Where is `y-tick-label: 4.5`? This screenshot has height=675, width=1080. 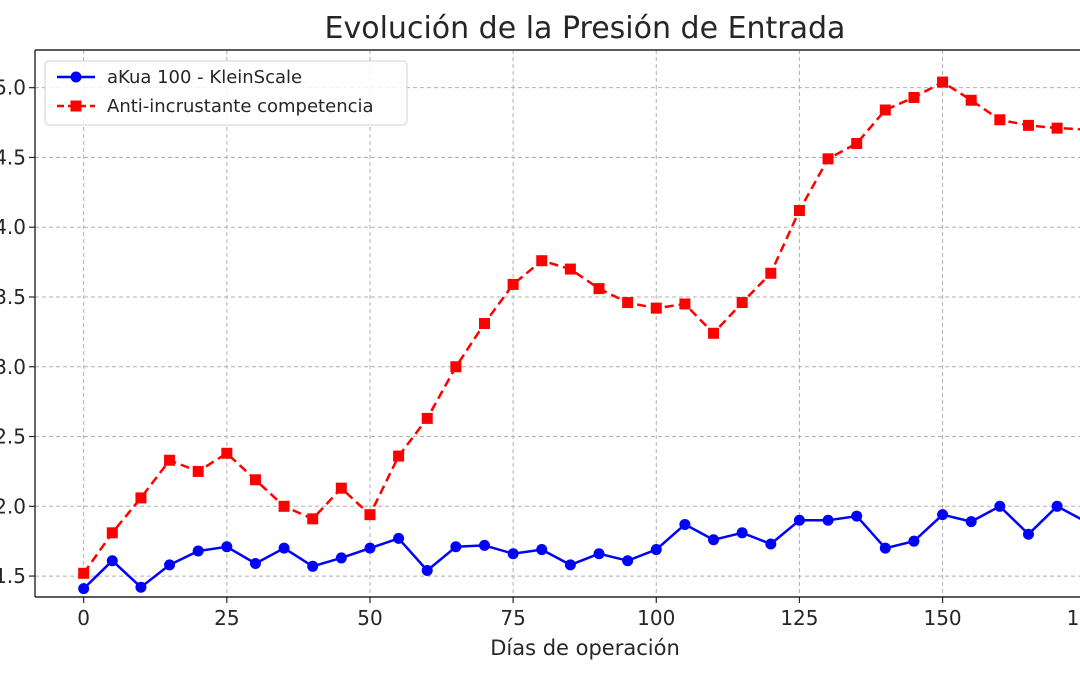 y-tick-label: 4.5 is located at coordinates (13, 157).